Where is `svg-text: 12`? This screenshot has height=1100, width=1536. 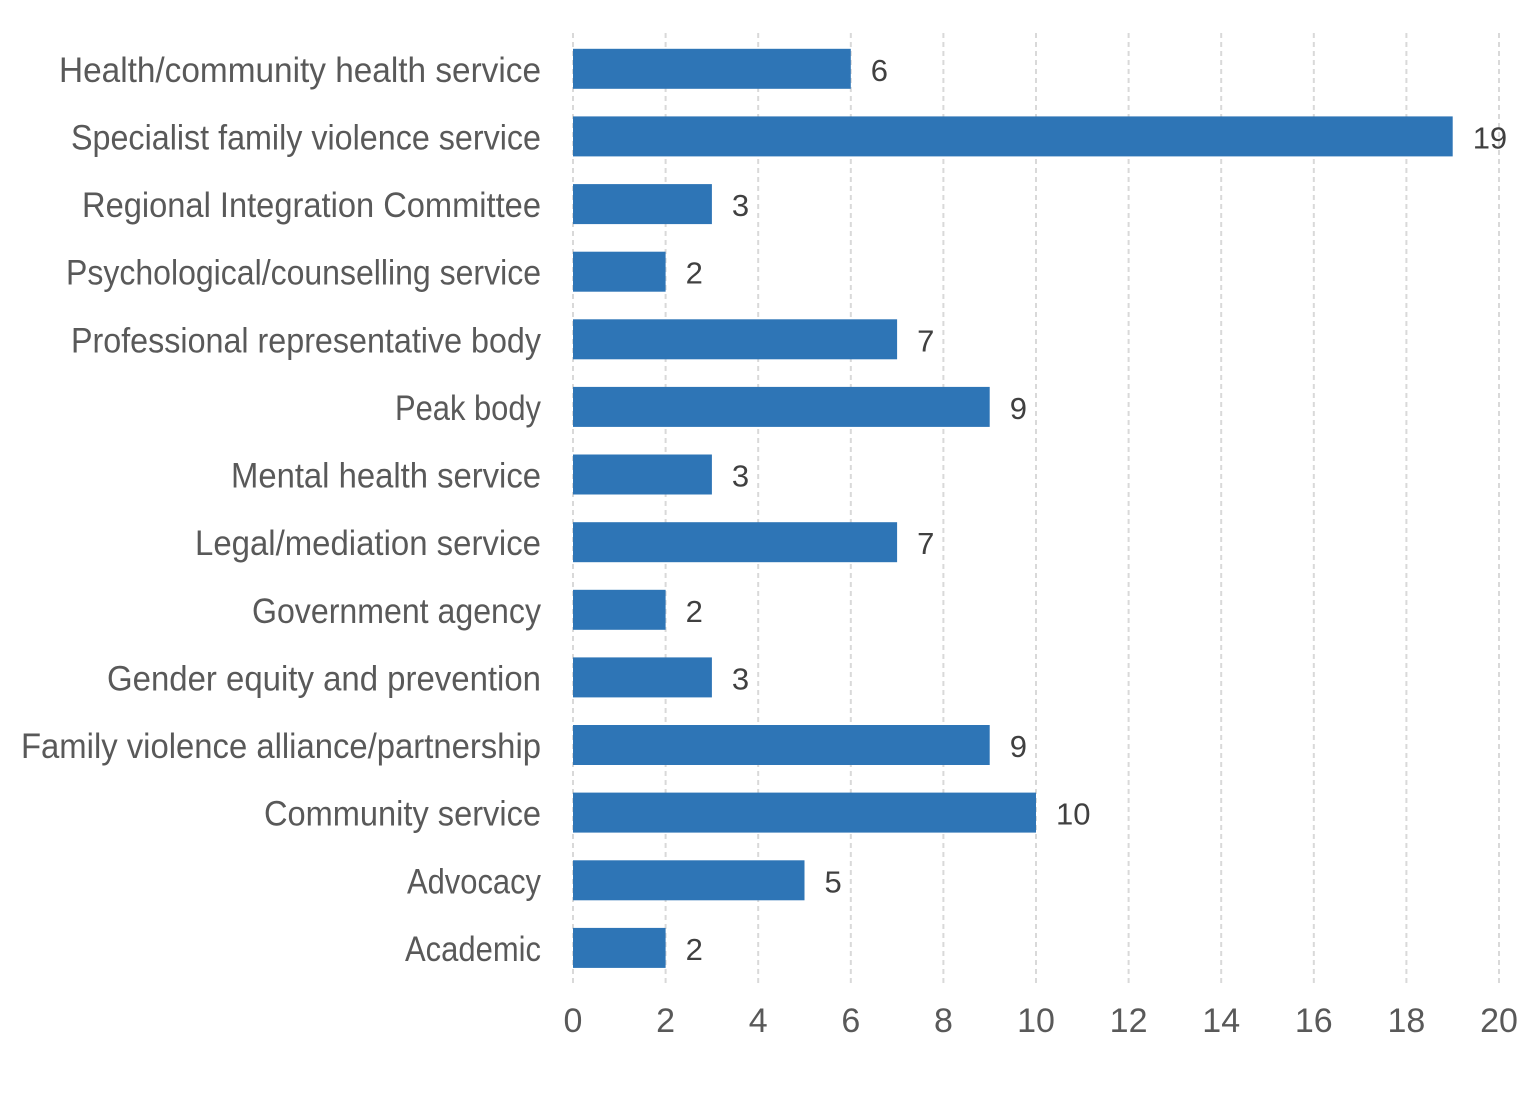
svg-text: 12 is located at coordinates (1129, 1021).